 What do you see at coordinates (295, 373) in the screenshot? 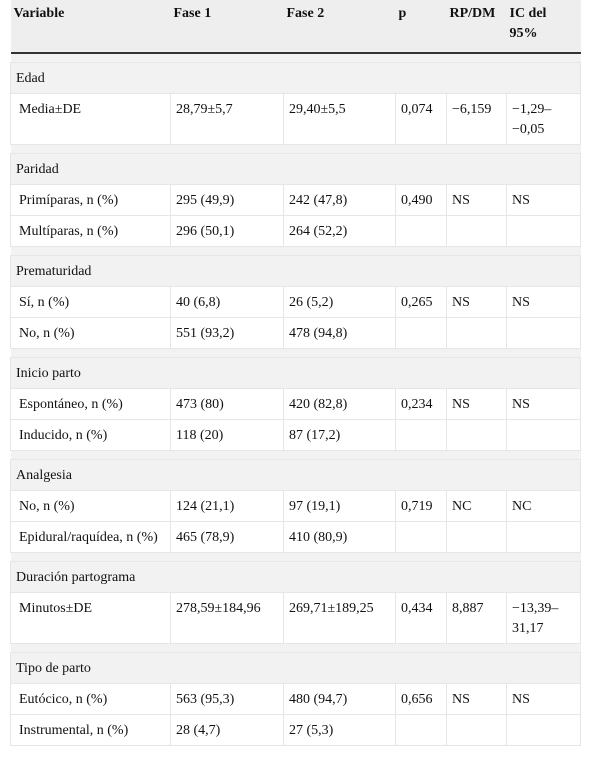
I see `section-row: Inicio parto` at bounding box center [295, 373].